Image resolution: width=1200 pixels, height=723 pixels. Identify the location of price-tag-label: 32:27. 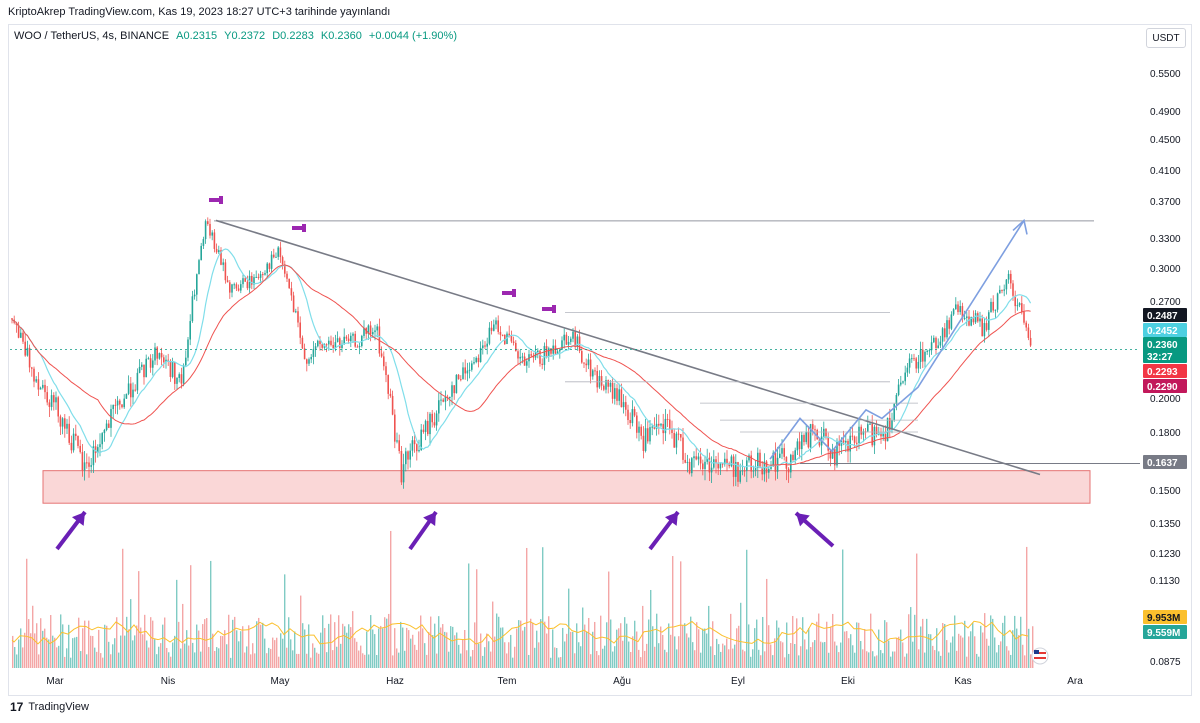
(1160, 357).